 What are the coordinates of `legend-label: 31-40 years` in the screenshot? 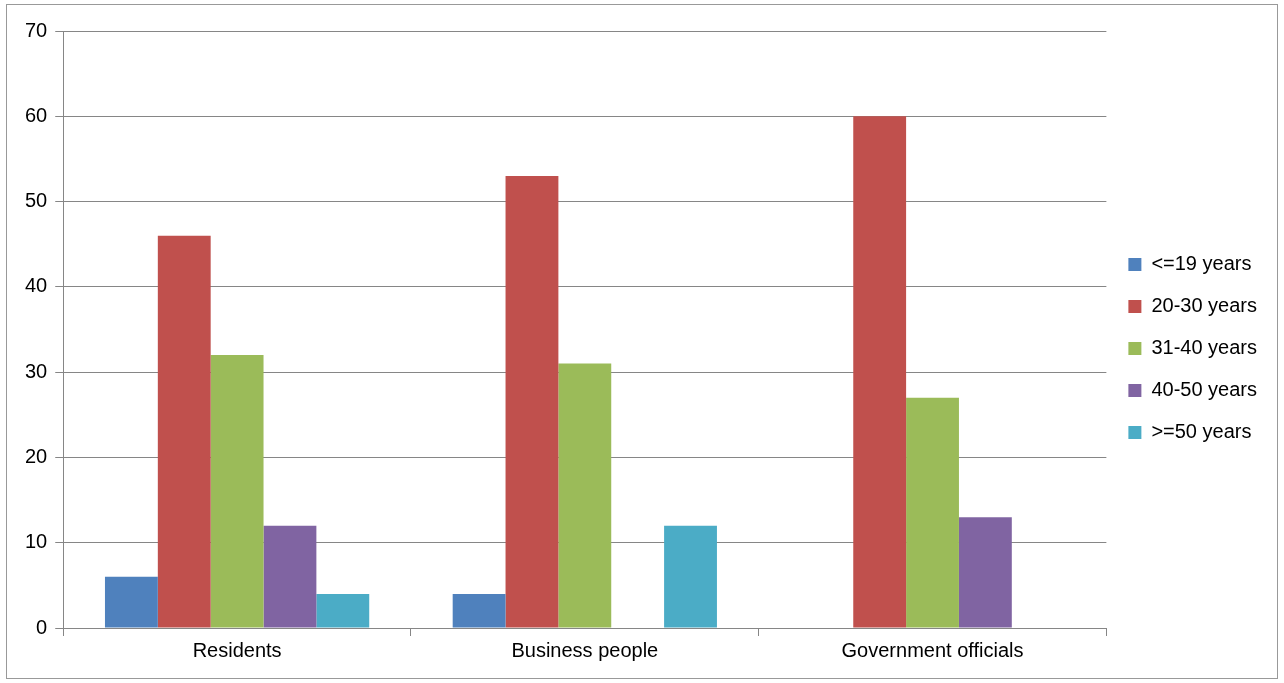 It's located at (1204, 347).